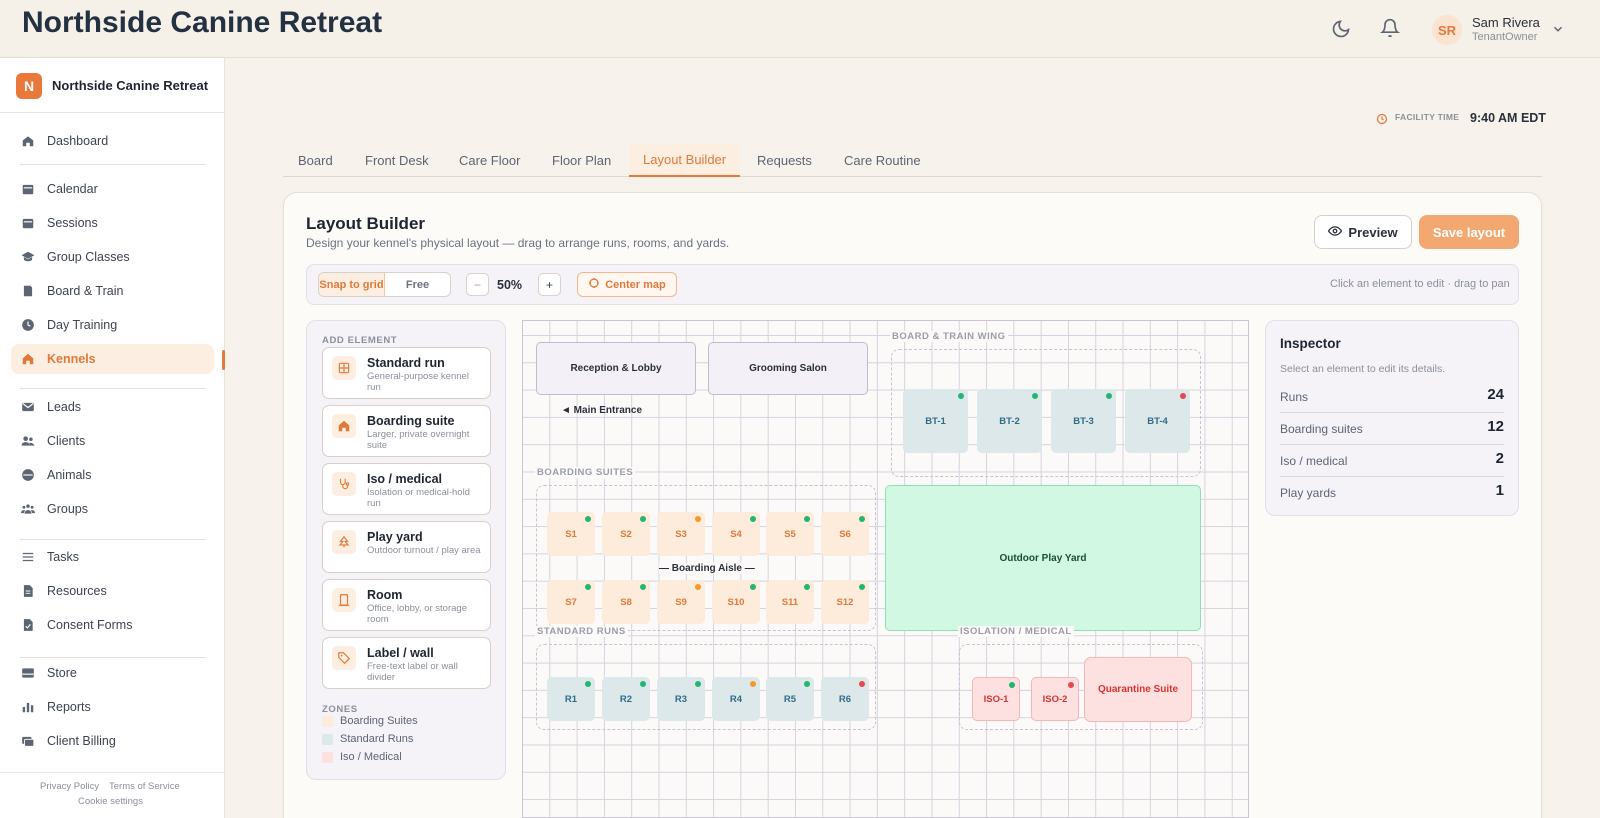 The height and width of the screenshot is (818, 1600). Describe the element at coordinates (685, 160) in the screenshot. I see `tab-layout-builder: Layout Builder` at that location.